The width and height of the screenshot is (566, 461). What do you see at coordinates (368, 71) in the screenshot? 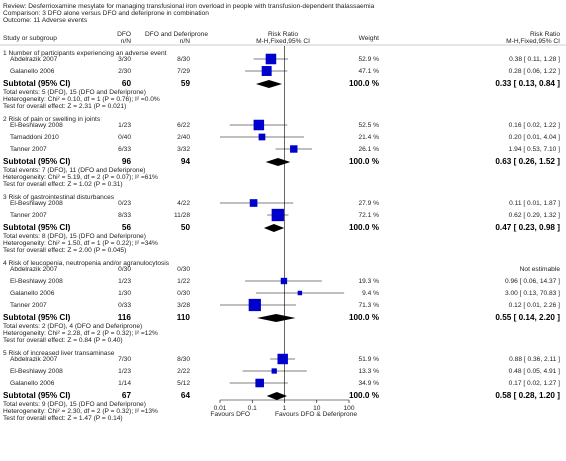
I see `weight: 47.1 %` at bounding box center [368, 71].